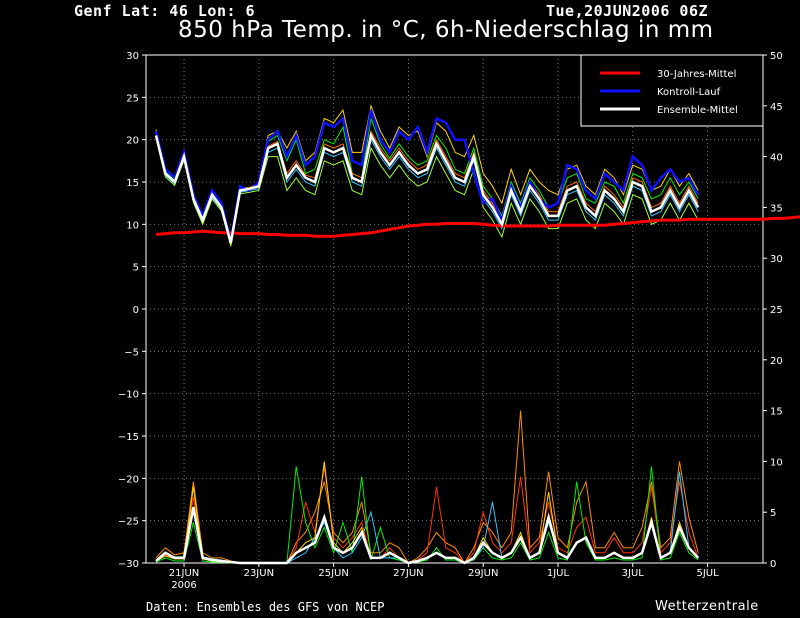 The width and height of the screenshot is (800, 618). I want to click on y-left-tick-label: −20, so click(128, 479).